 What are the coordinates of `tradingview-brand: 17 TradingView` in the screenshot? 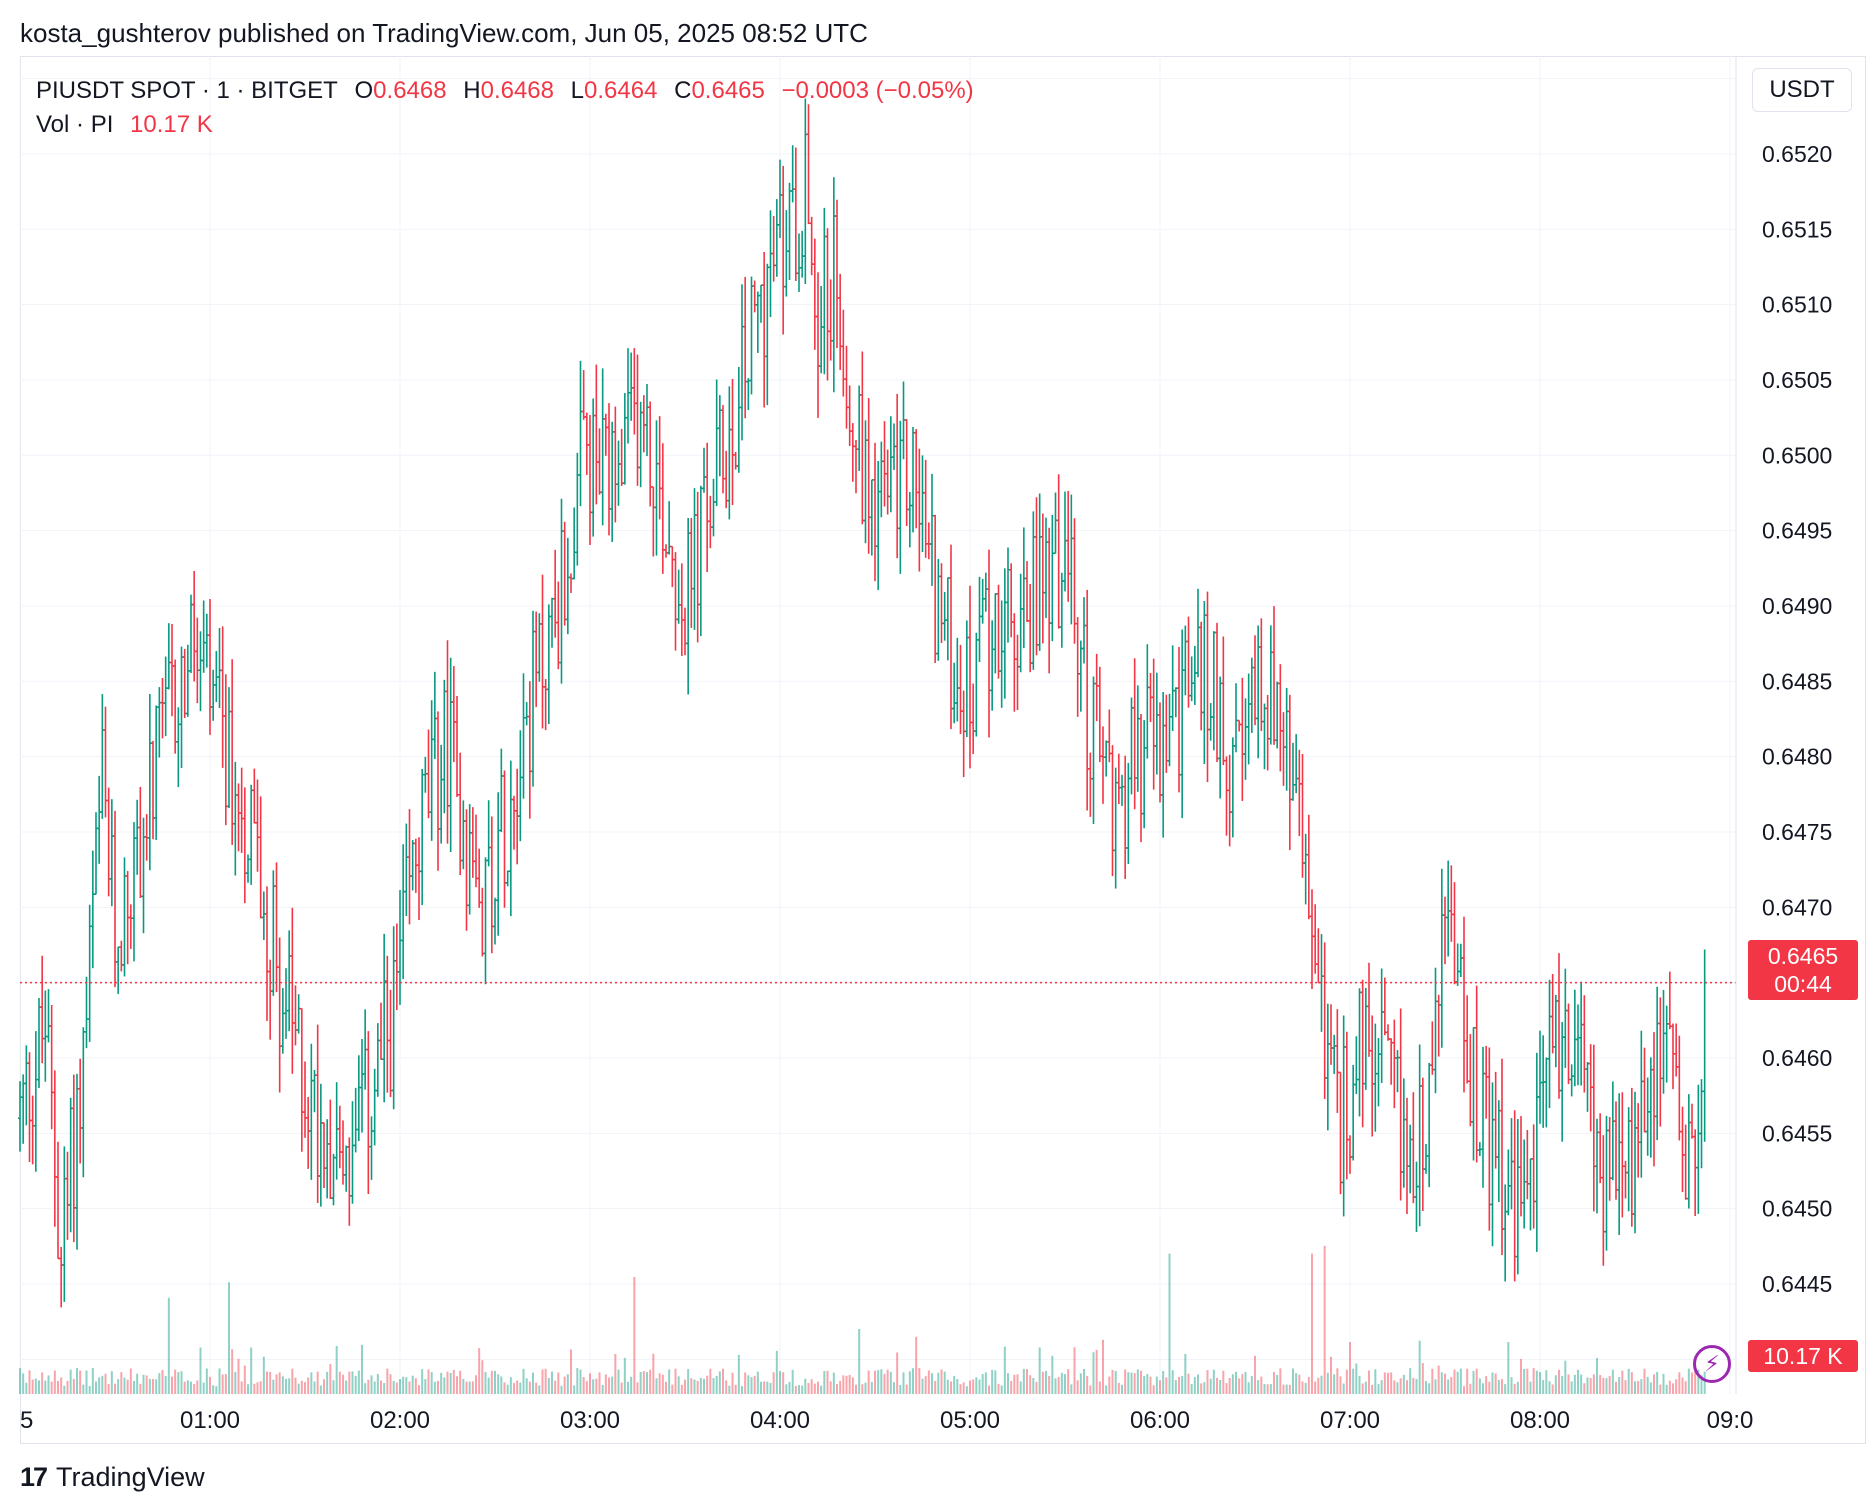 It's located at (112, 1477).